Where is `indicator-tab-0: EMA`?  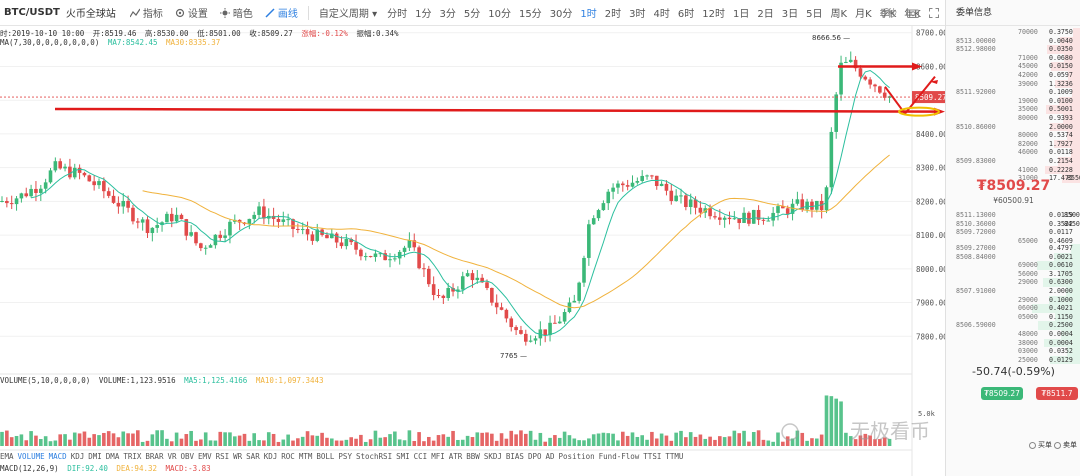 indicator-tab-0: EMA is located at coordinates (7, 456).